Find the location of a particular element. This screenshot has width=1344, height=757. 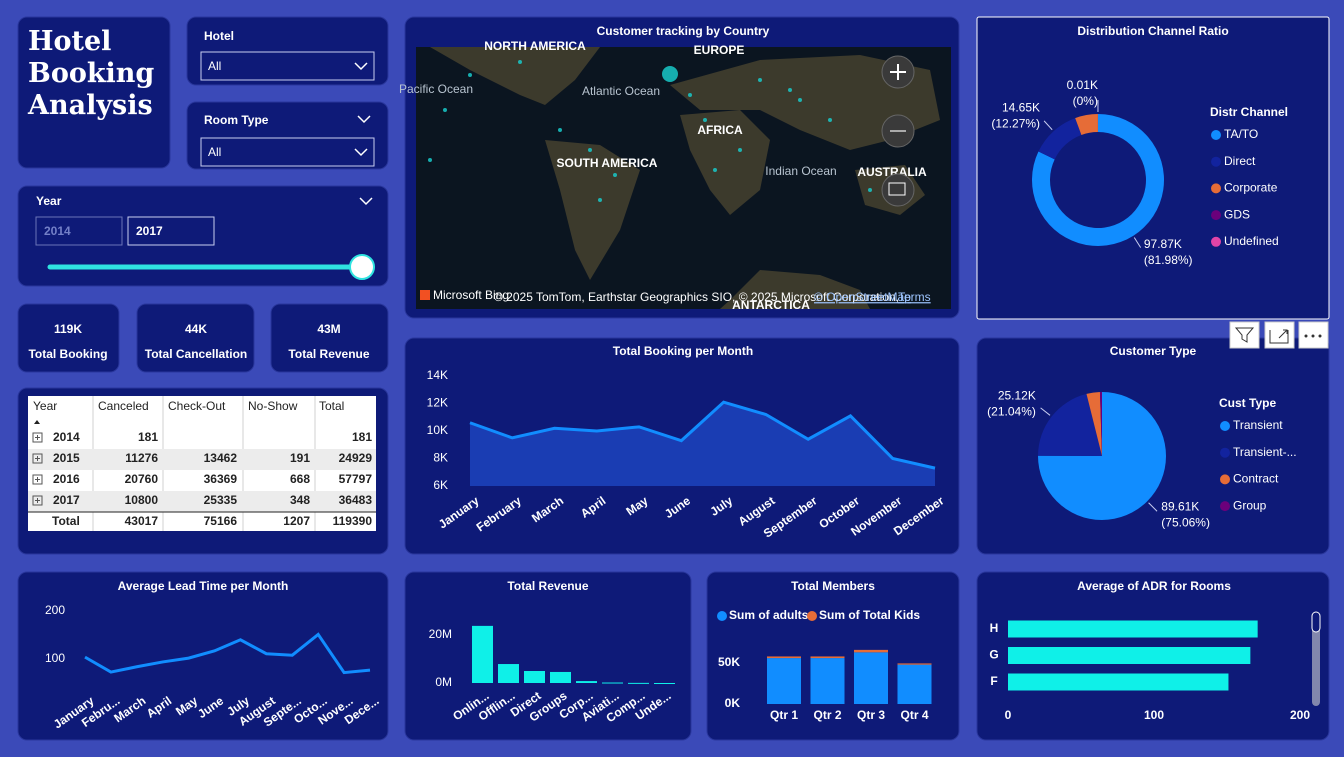

y-tick-label: 200 is located at coordinates (55, 610).